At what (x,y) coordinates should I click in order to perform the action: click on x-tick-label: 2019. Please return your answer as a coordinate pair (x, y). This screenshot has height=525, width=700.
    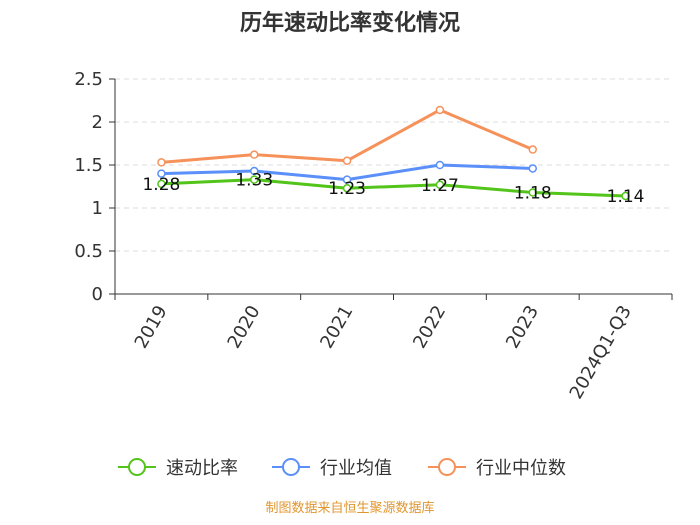
    Looking at the image, I should click on (151, 327).